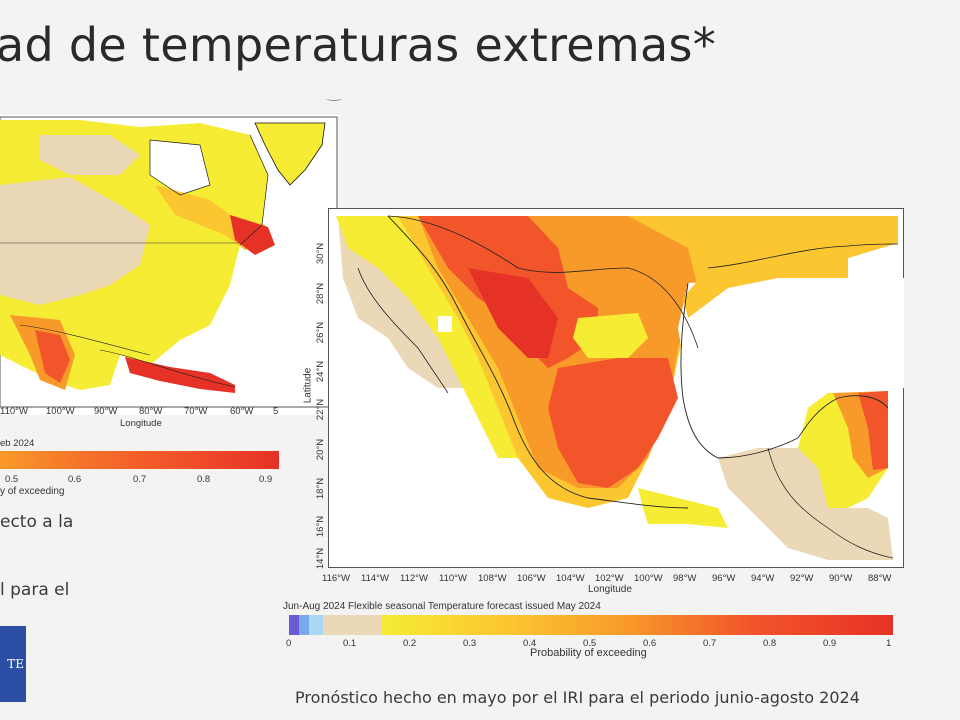  What do you see at coordinates (610, 589) in the screenshot?
I see `right-xlabel: Longitude` at bounding box center [610, 589].